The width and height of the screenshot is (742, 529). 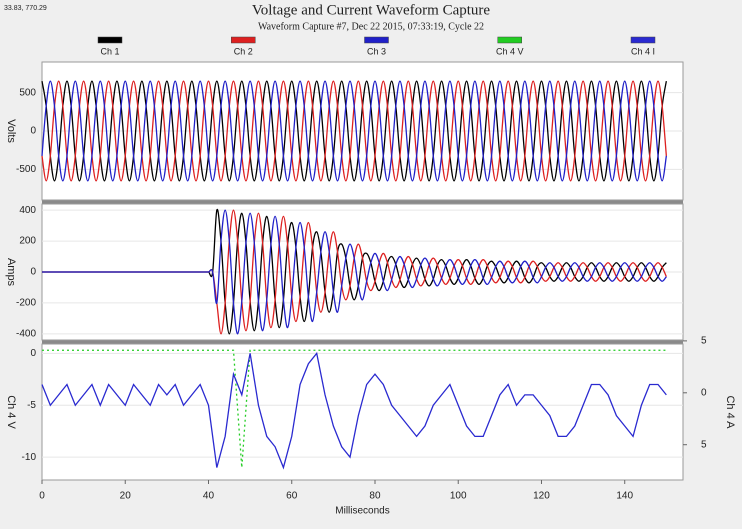 What do you see at coordinates (25, 8) in the screenshot?
I see `coordinates: 33.83, 770.29` at bounding box center [25, 8].